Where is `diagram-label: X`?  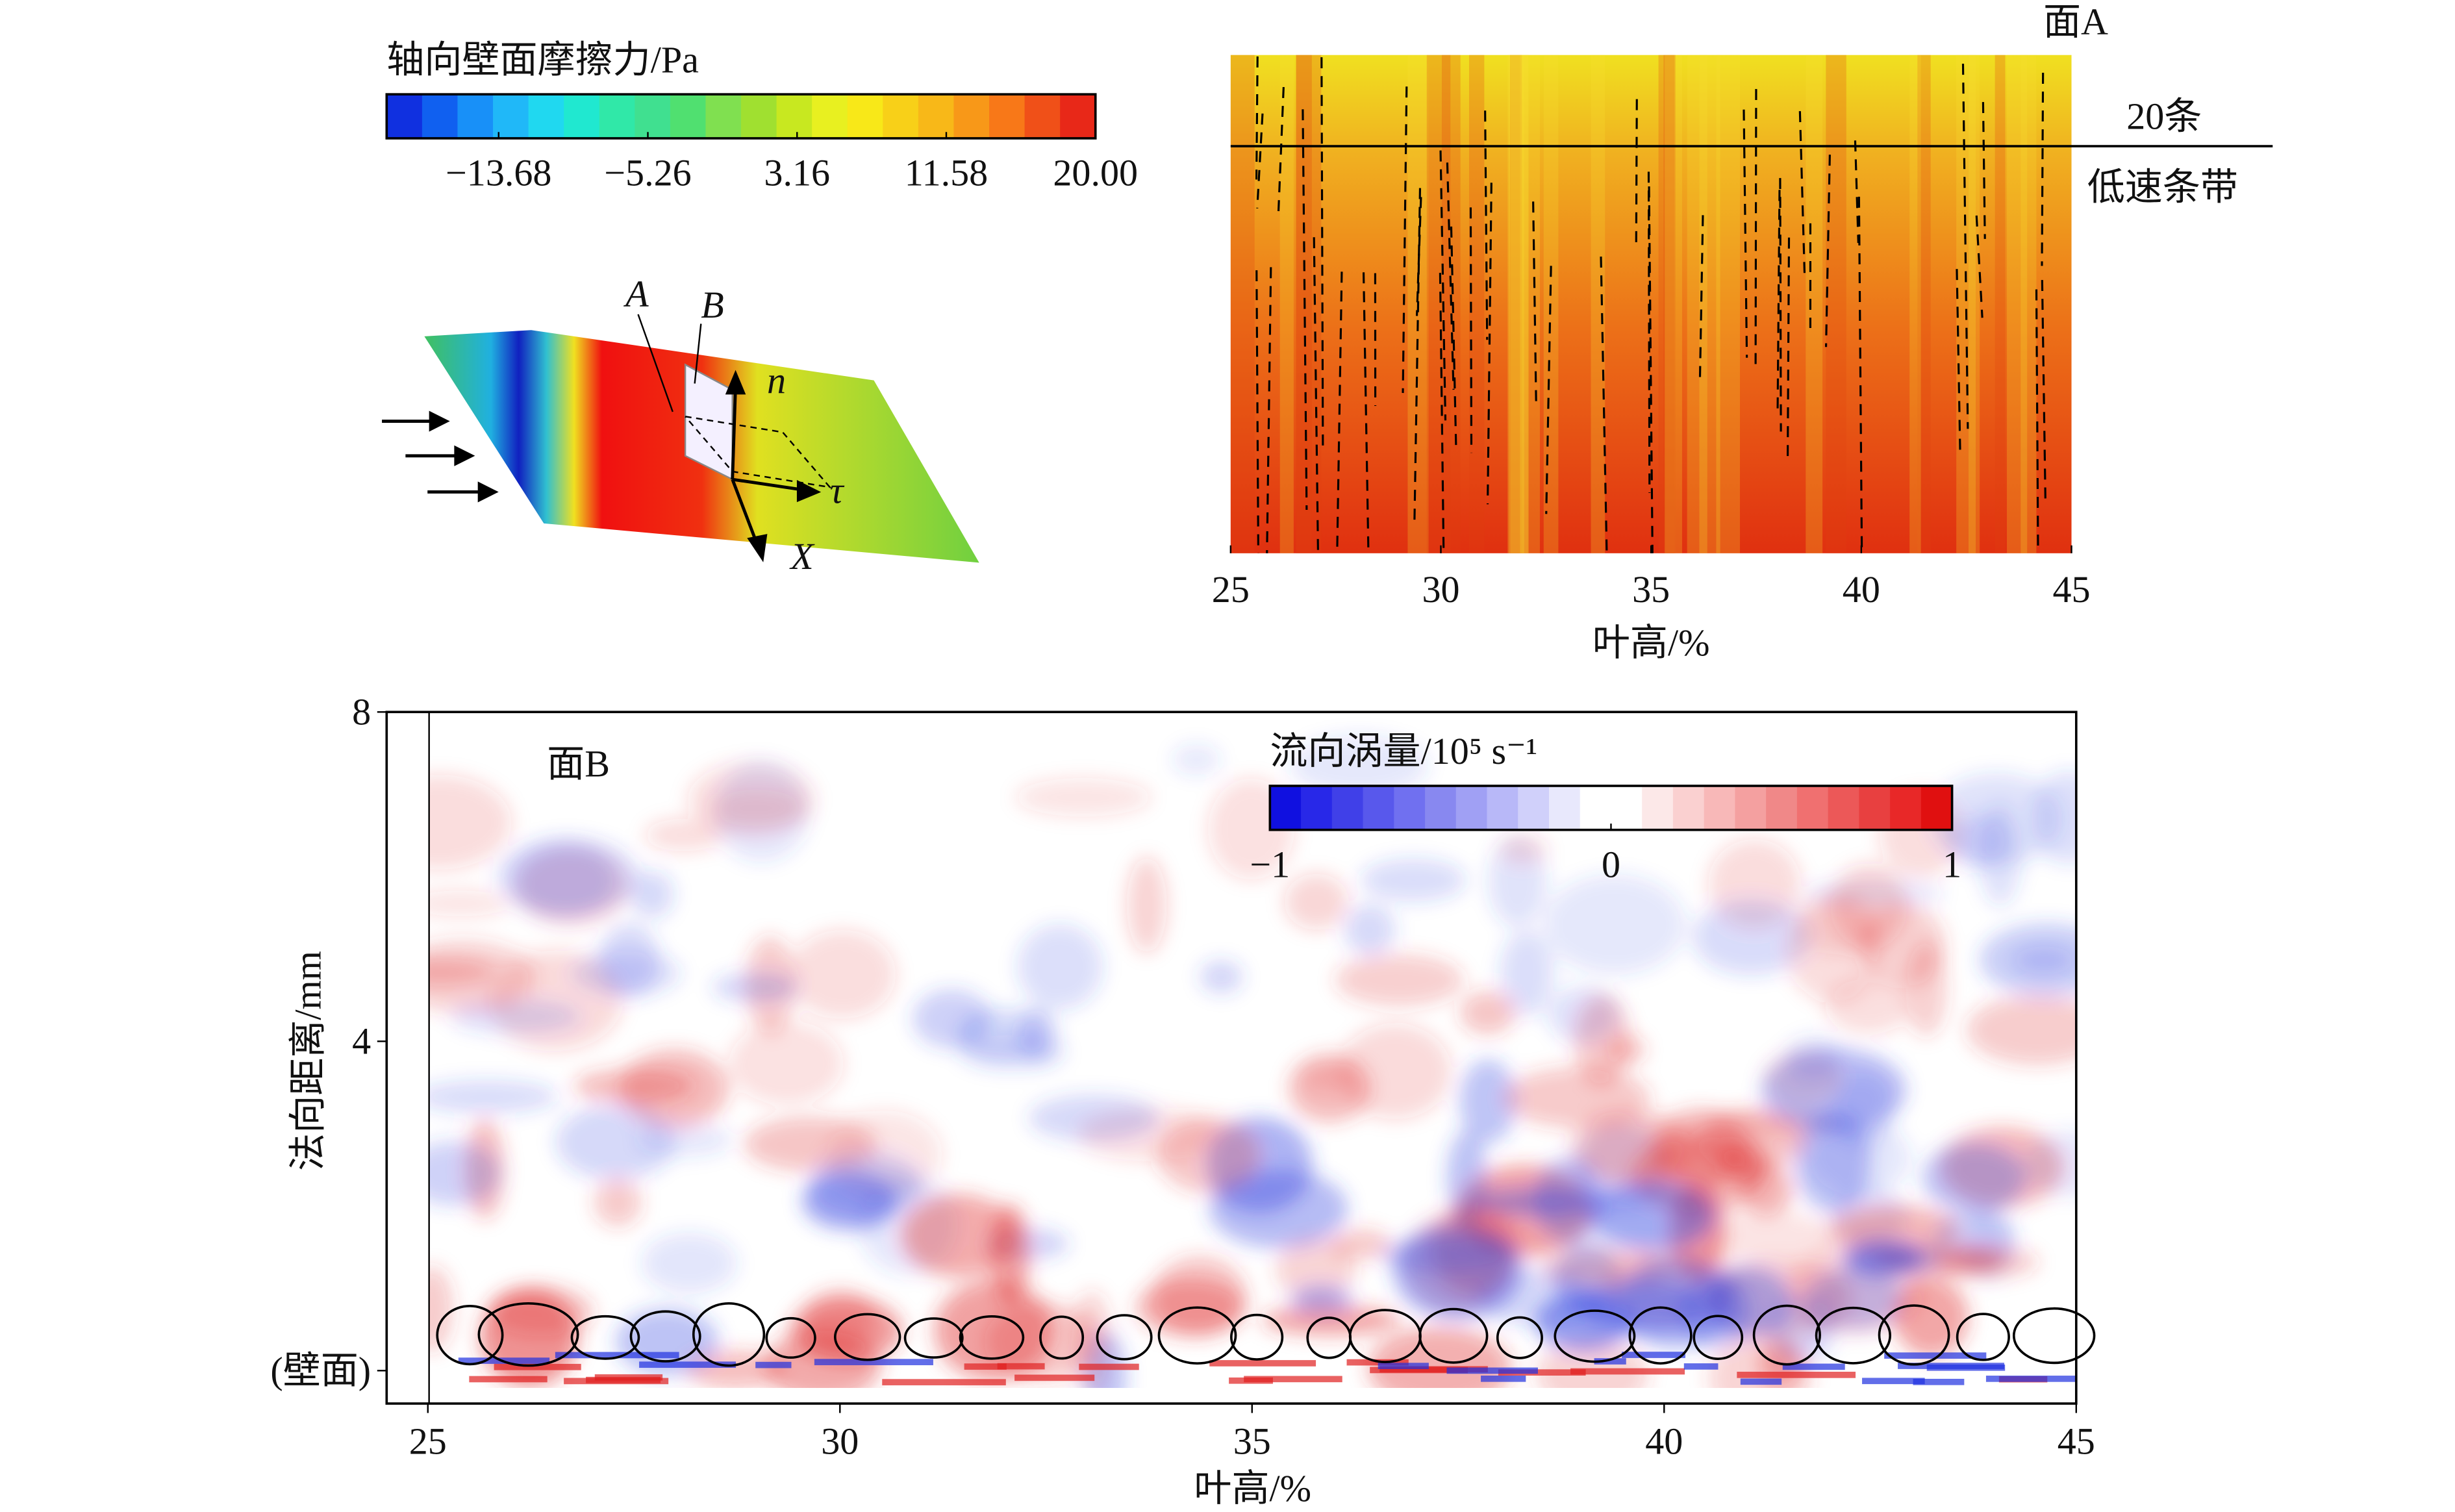 diagram-label: X is located at coordinates (802, 556).